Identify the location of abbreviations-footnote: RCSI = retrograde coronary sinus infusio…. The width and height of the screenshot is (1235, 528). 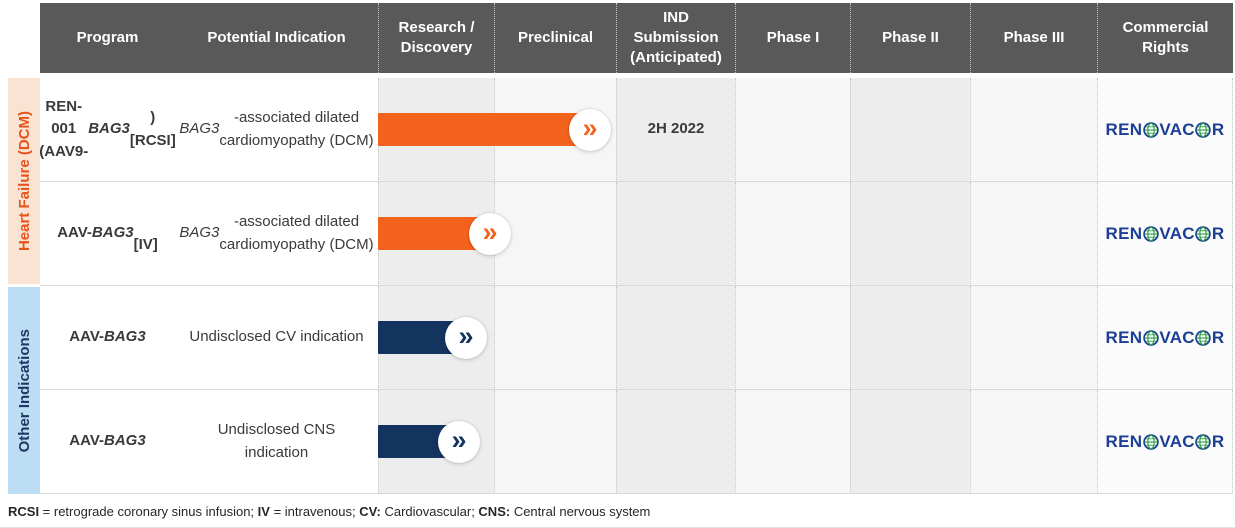
(329, 511).